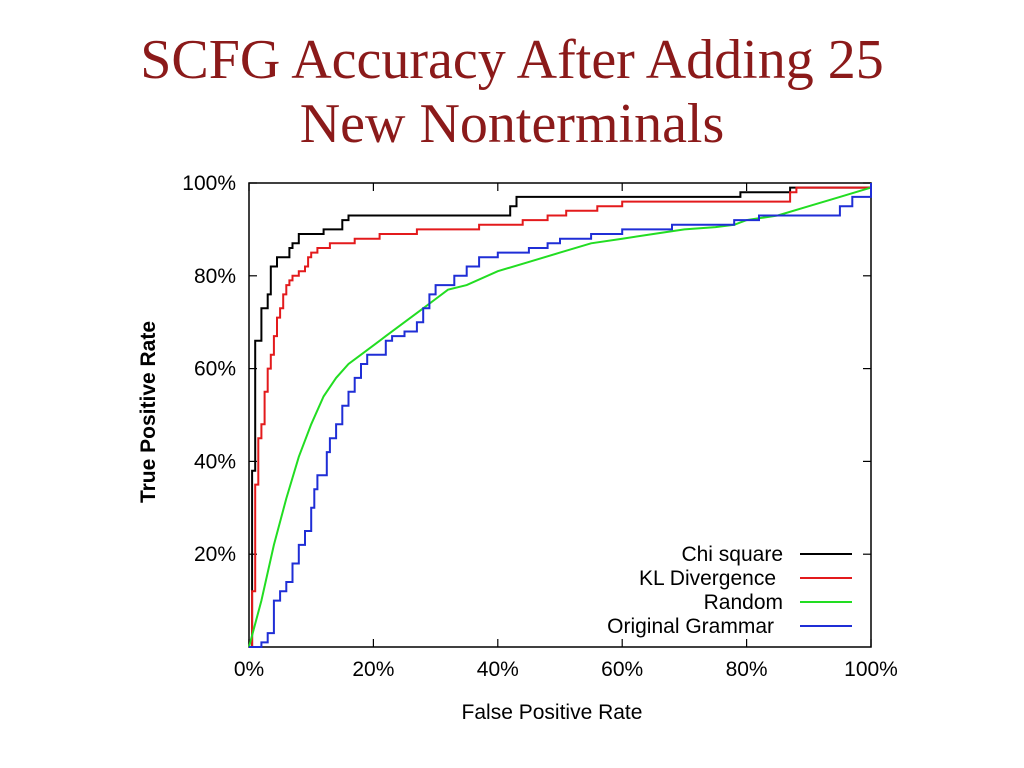 This screenshot has width=1024, height=768. What do you see at coordinates (148, 412) in the screenshot?
I see `y-axis-label: True Positive Rate` at bounding box center [148, 412].